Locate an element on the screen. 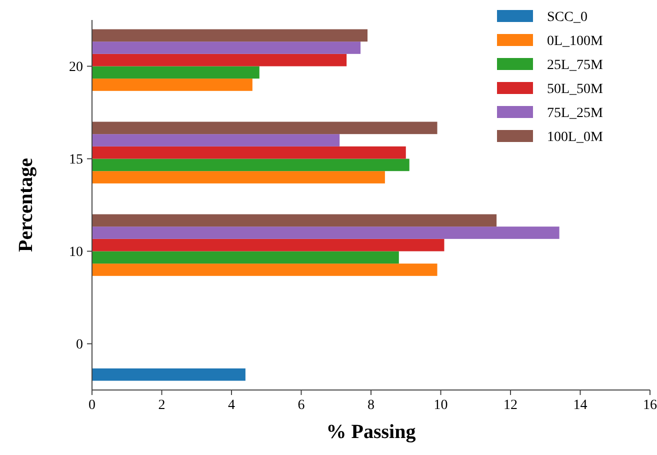 The image size is (657, 455). legend-label: SCC_0 is located at coordinates (567, 17).